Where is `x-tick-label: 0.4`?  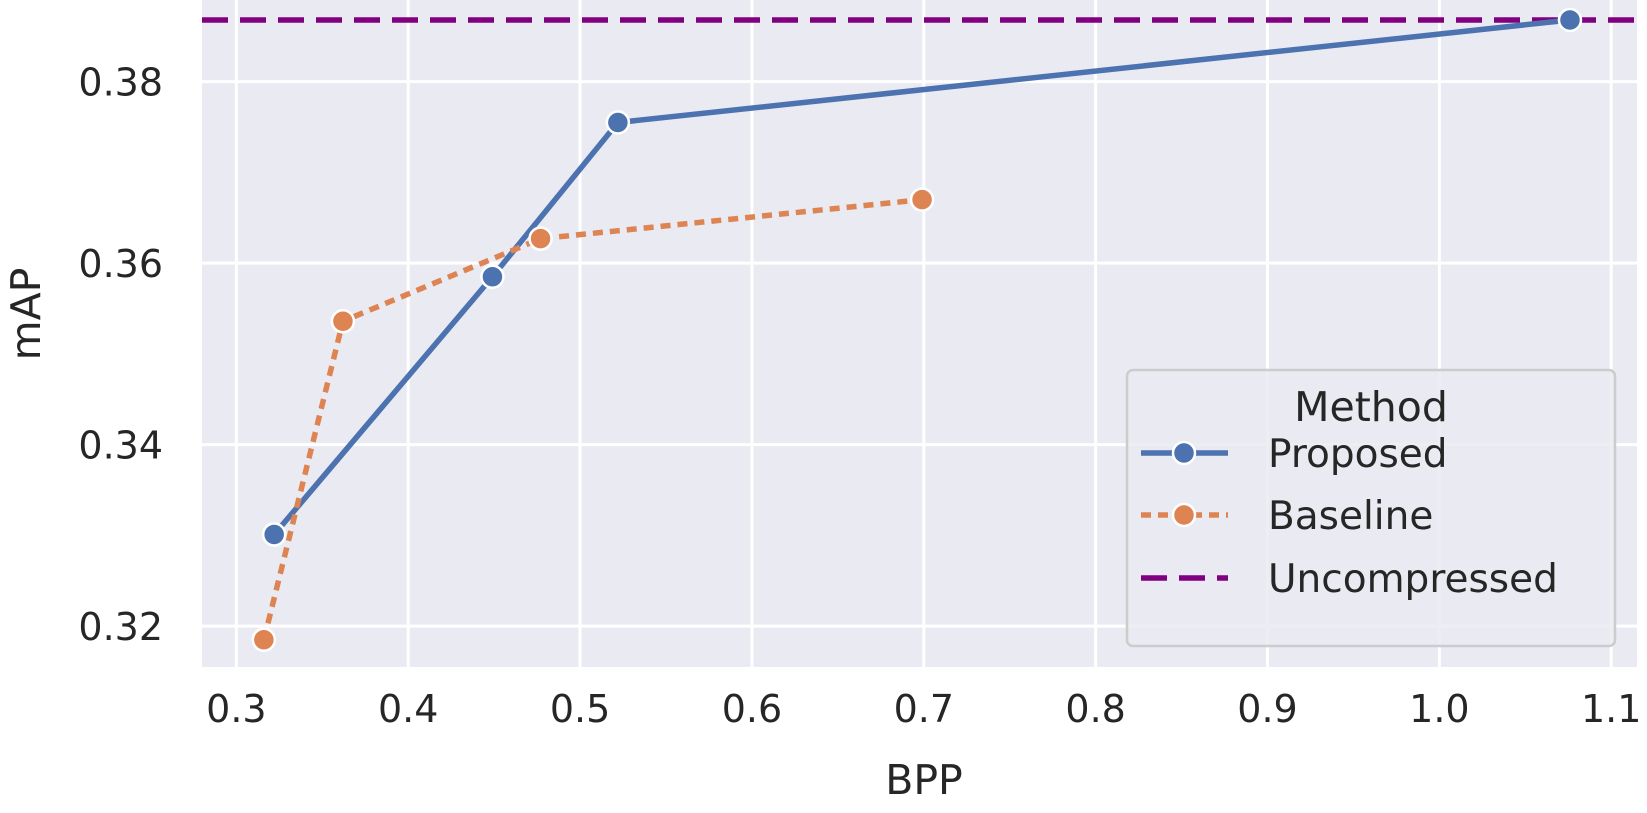 x-tick-label: 0.4 is located at coordinates (408, 709).